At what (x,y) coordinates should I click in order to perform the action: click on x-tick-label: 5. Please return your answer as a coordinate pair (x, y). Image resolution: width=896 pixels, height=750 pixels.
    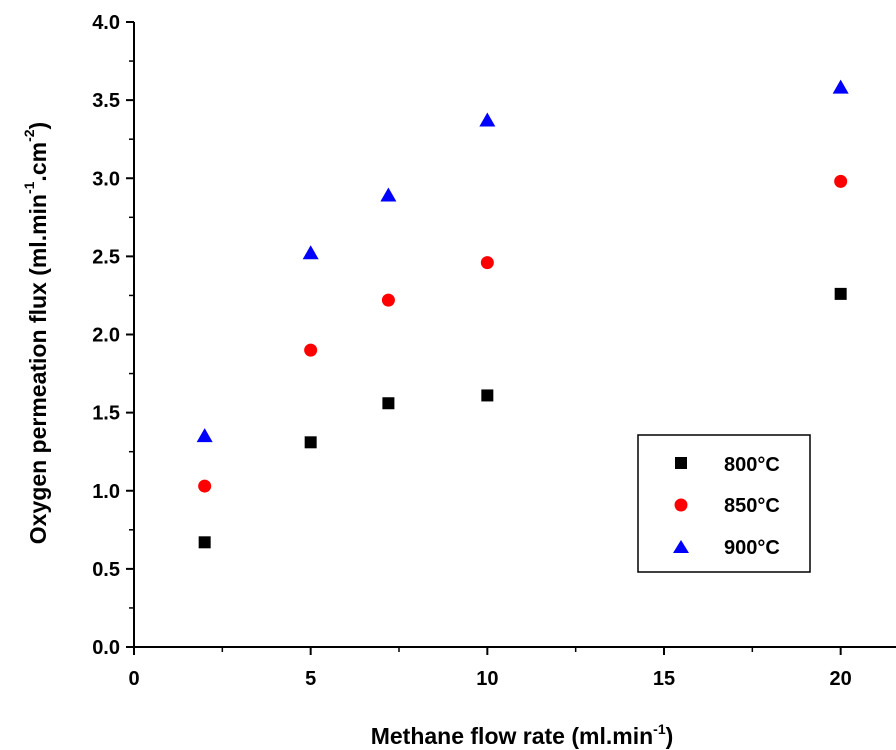
    Looking at the image, I should click on (310, 679).